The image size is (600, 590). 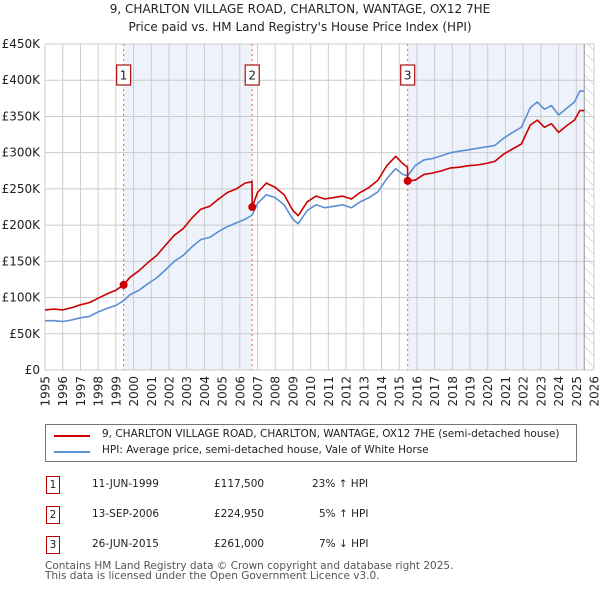 What do you see at coordinates (453, 391) in the screenshot?
I see `x-tick-label: 2018` at bounding box center [453, 391].